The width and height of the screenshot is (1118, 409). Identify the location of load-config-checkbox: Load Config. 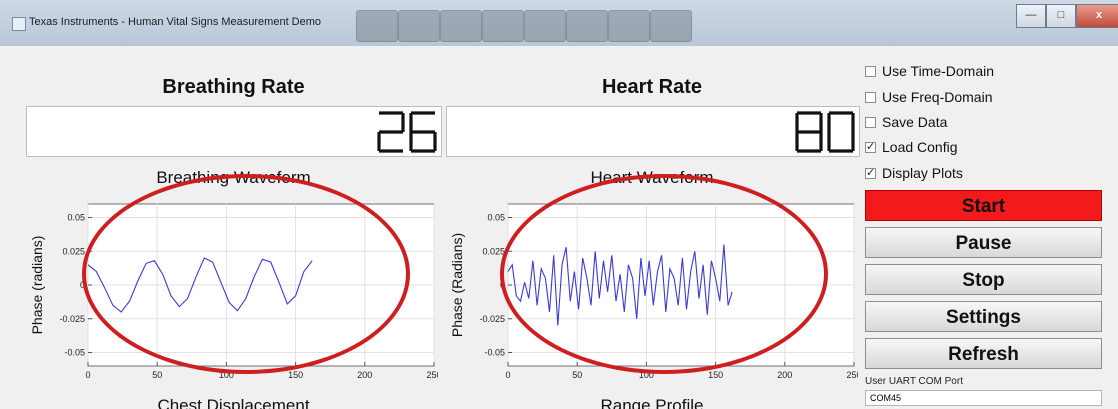
(911, 147).